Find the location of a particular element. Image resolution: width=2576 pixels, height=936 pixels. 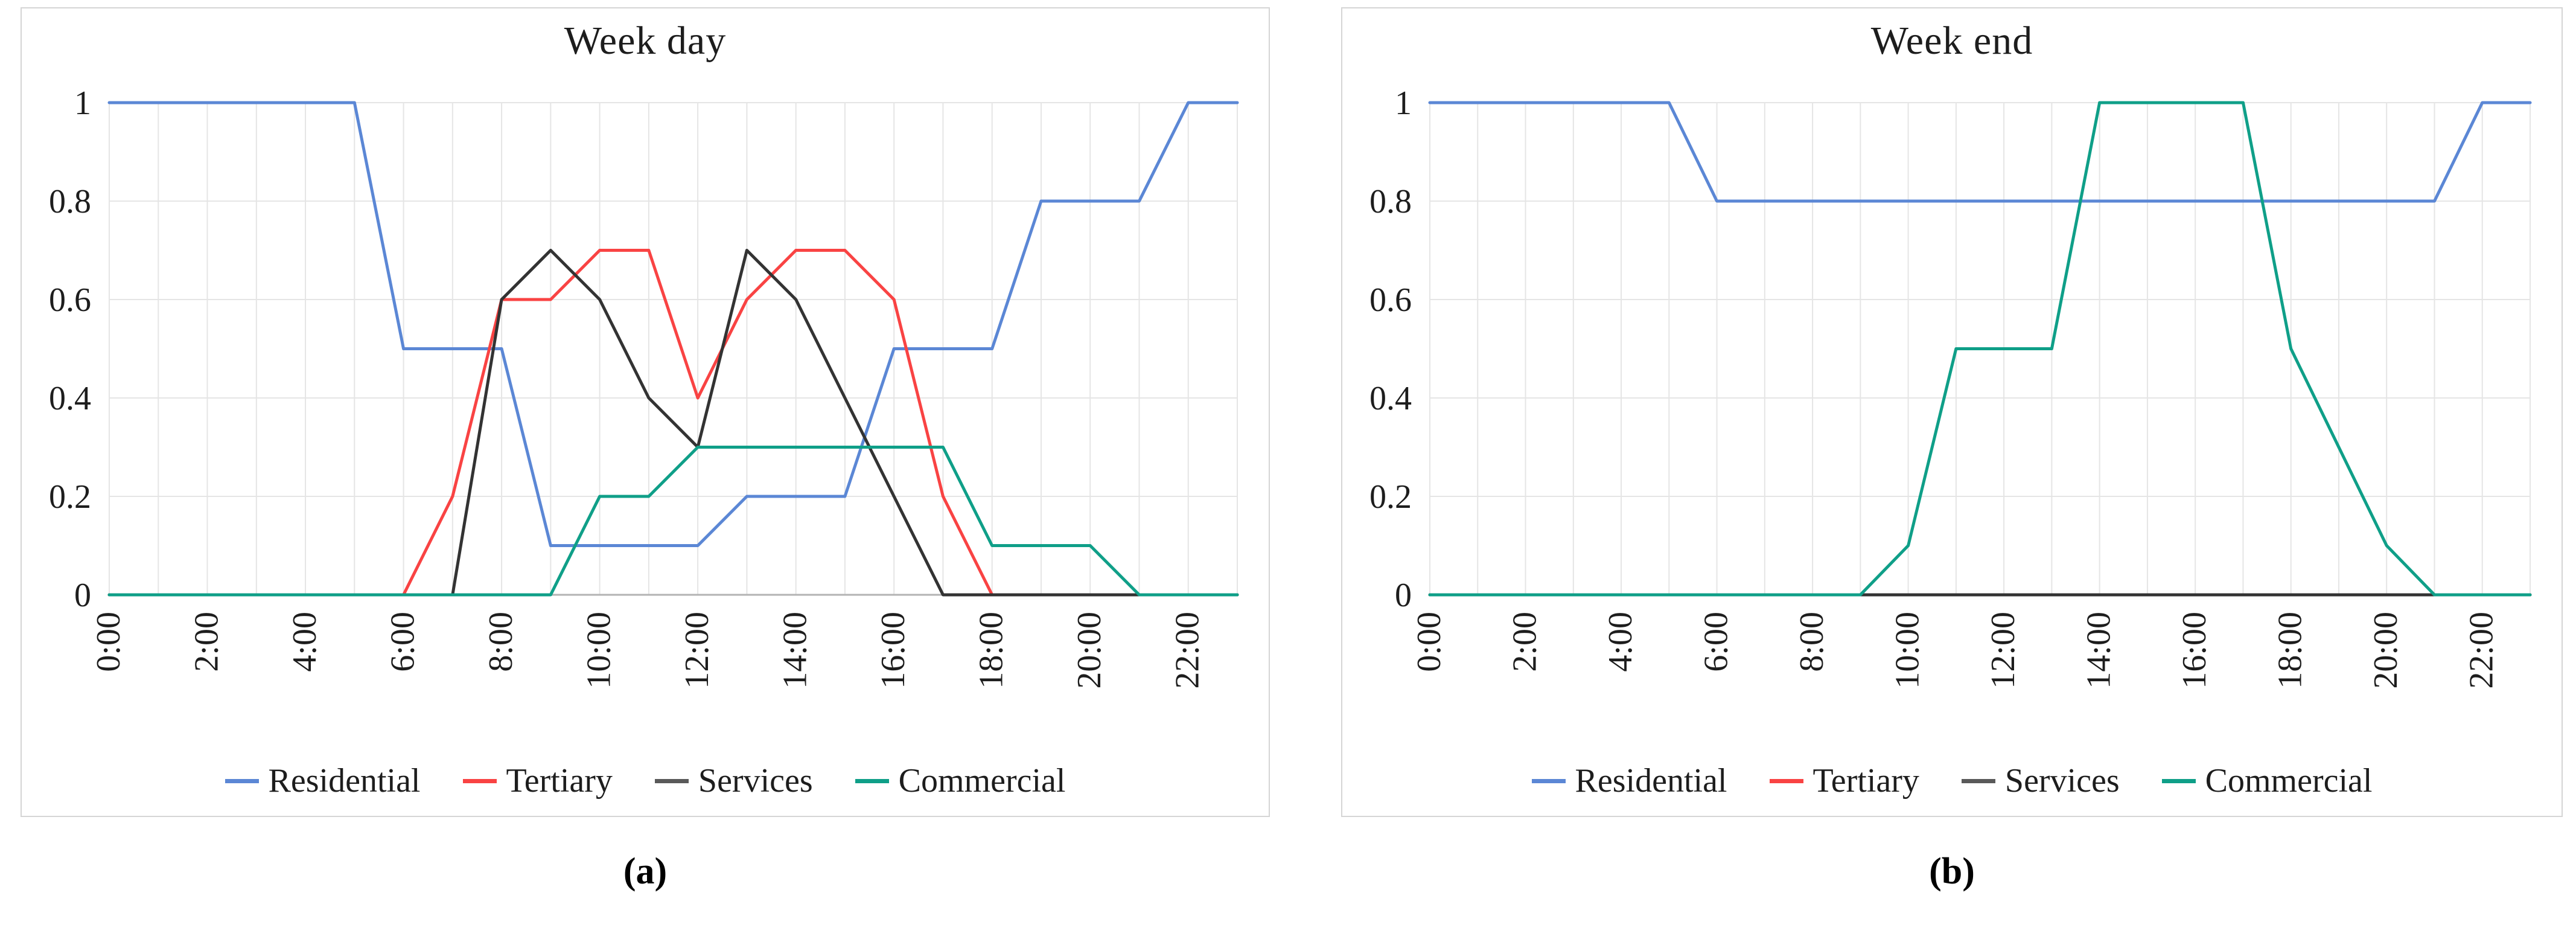

chart-title-weekday: Week day is located at coordinates (645, 41).